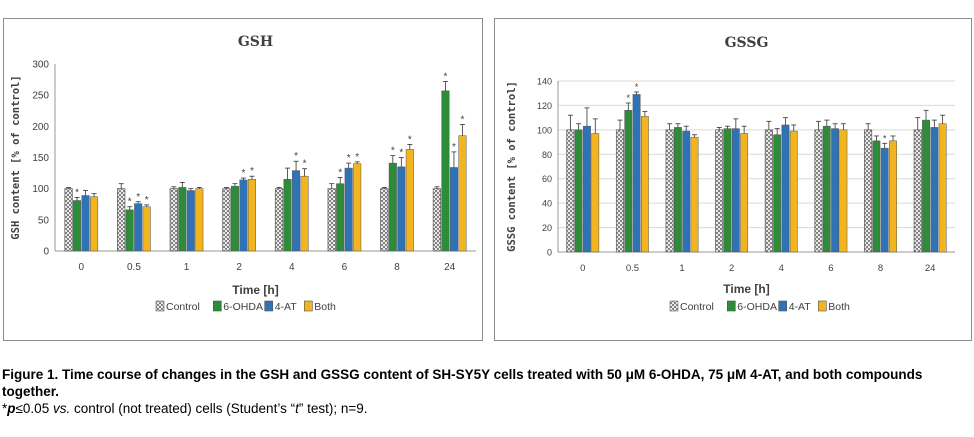 This screenshot has width=974, height=437. What do you see at coordinates (397, 267) in the screenshot?
I see `gsh-x-tick-label: 8` at bounding box center [397, 267].